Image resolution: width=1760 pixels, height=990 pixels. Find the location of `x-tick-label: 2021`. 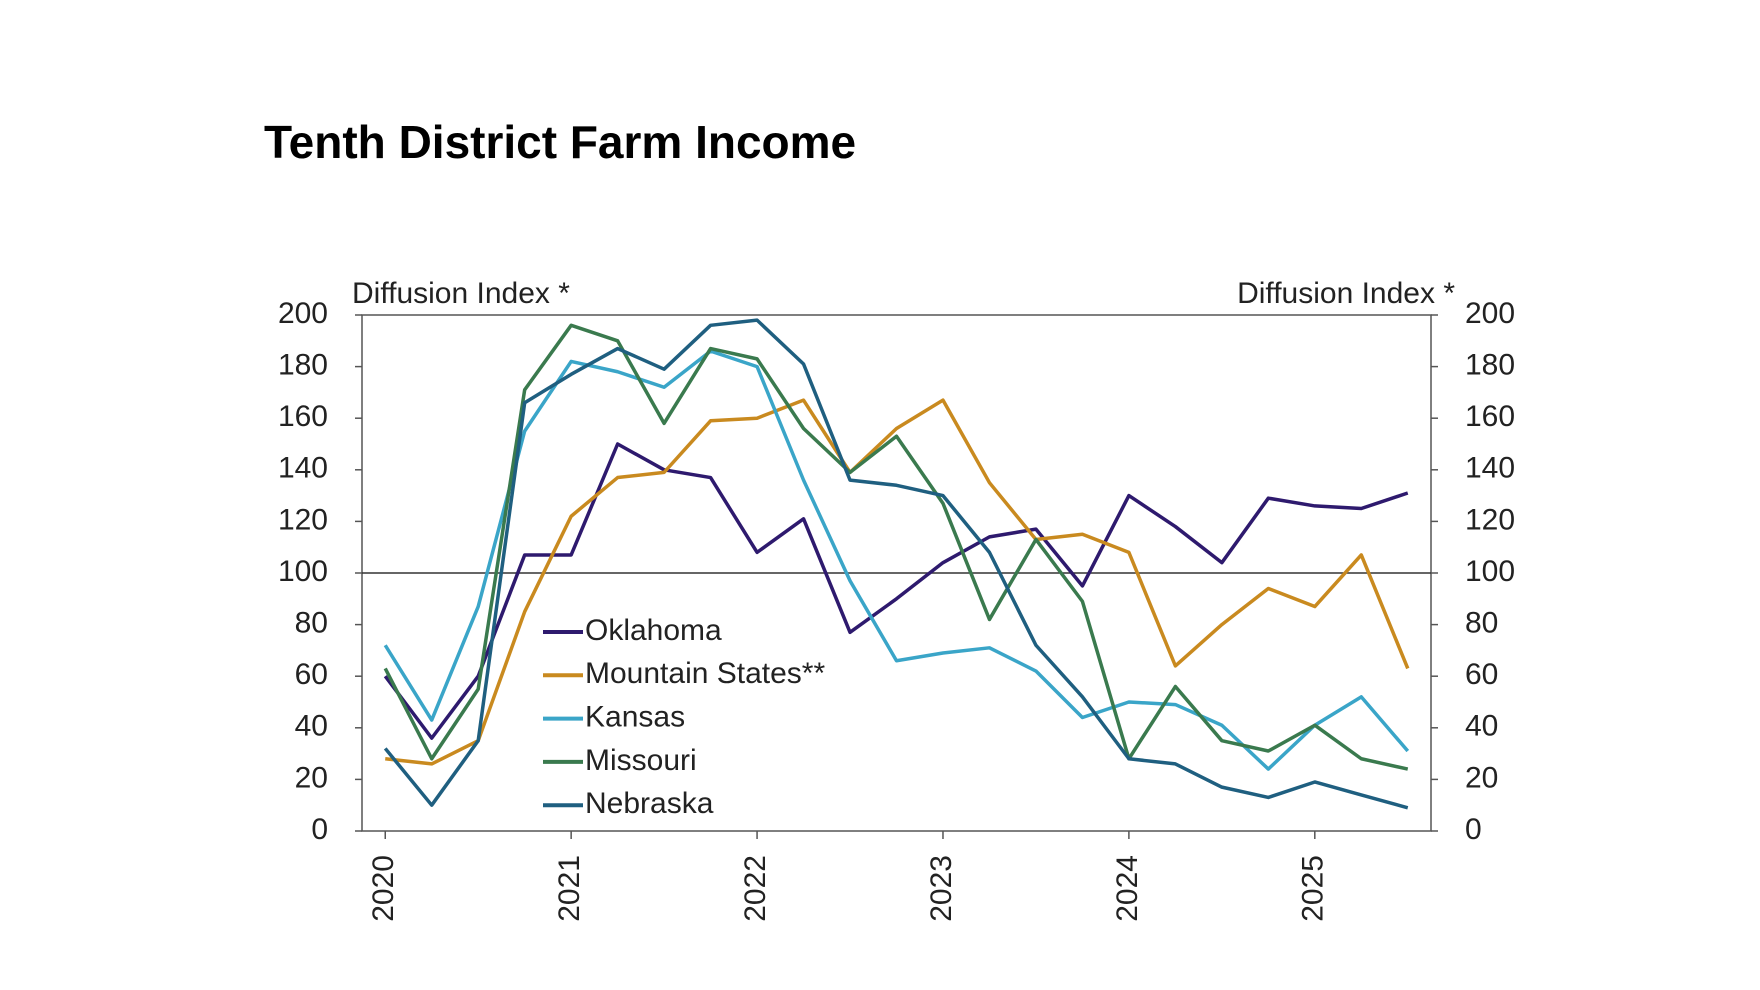

x-tick-label: 2021 is located at coordinates (569, 888).